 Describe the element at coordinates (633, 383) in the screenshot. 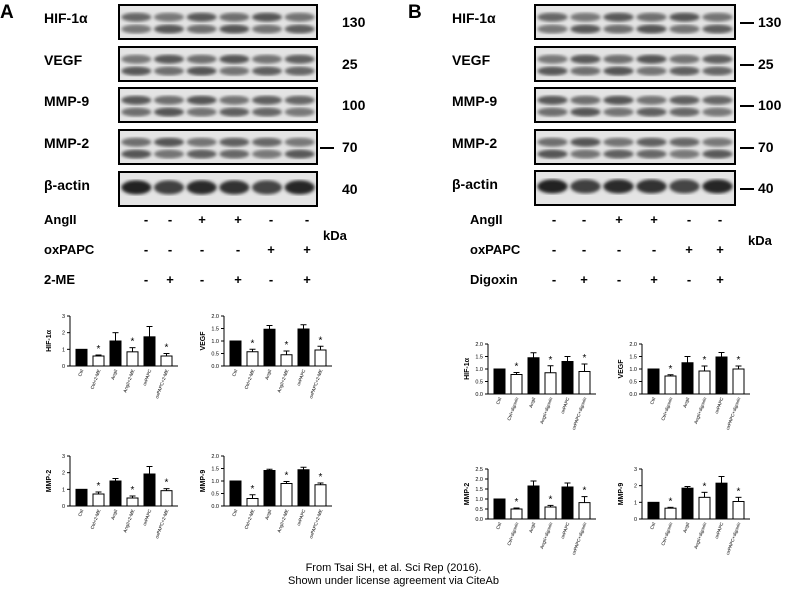

I see `y-tick-label: 0.5` at that location.